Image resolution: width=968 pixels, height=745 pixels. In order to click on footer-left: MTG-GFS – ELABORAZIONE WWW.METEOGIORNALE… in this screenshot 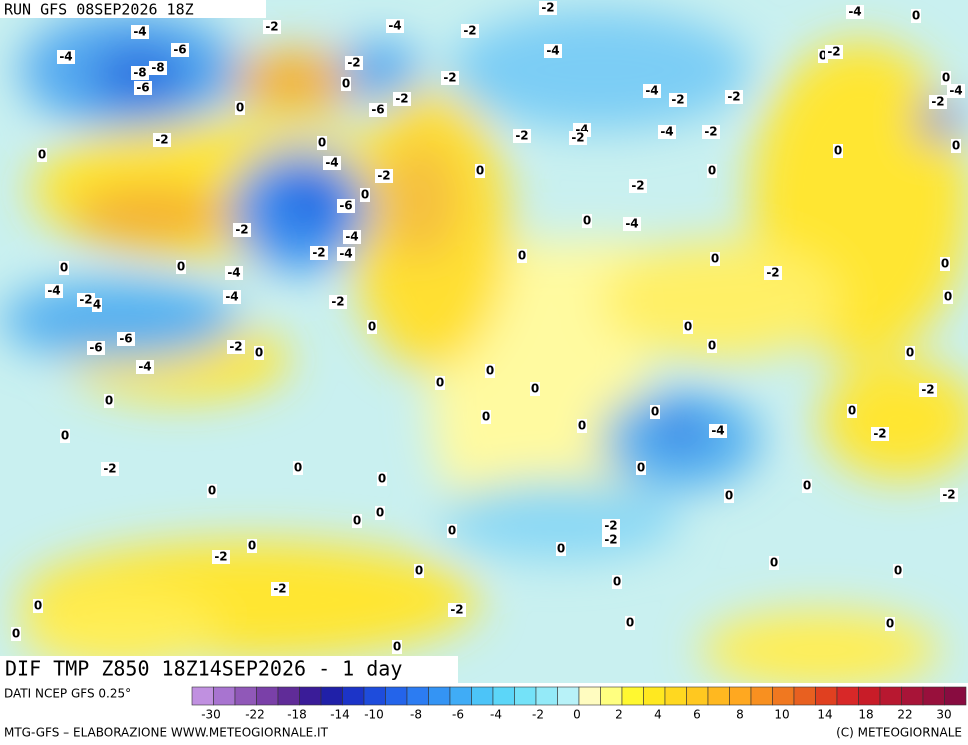, I will do `click(166, 733)`.